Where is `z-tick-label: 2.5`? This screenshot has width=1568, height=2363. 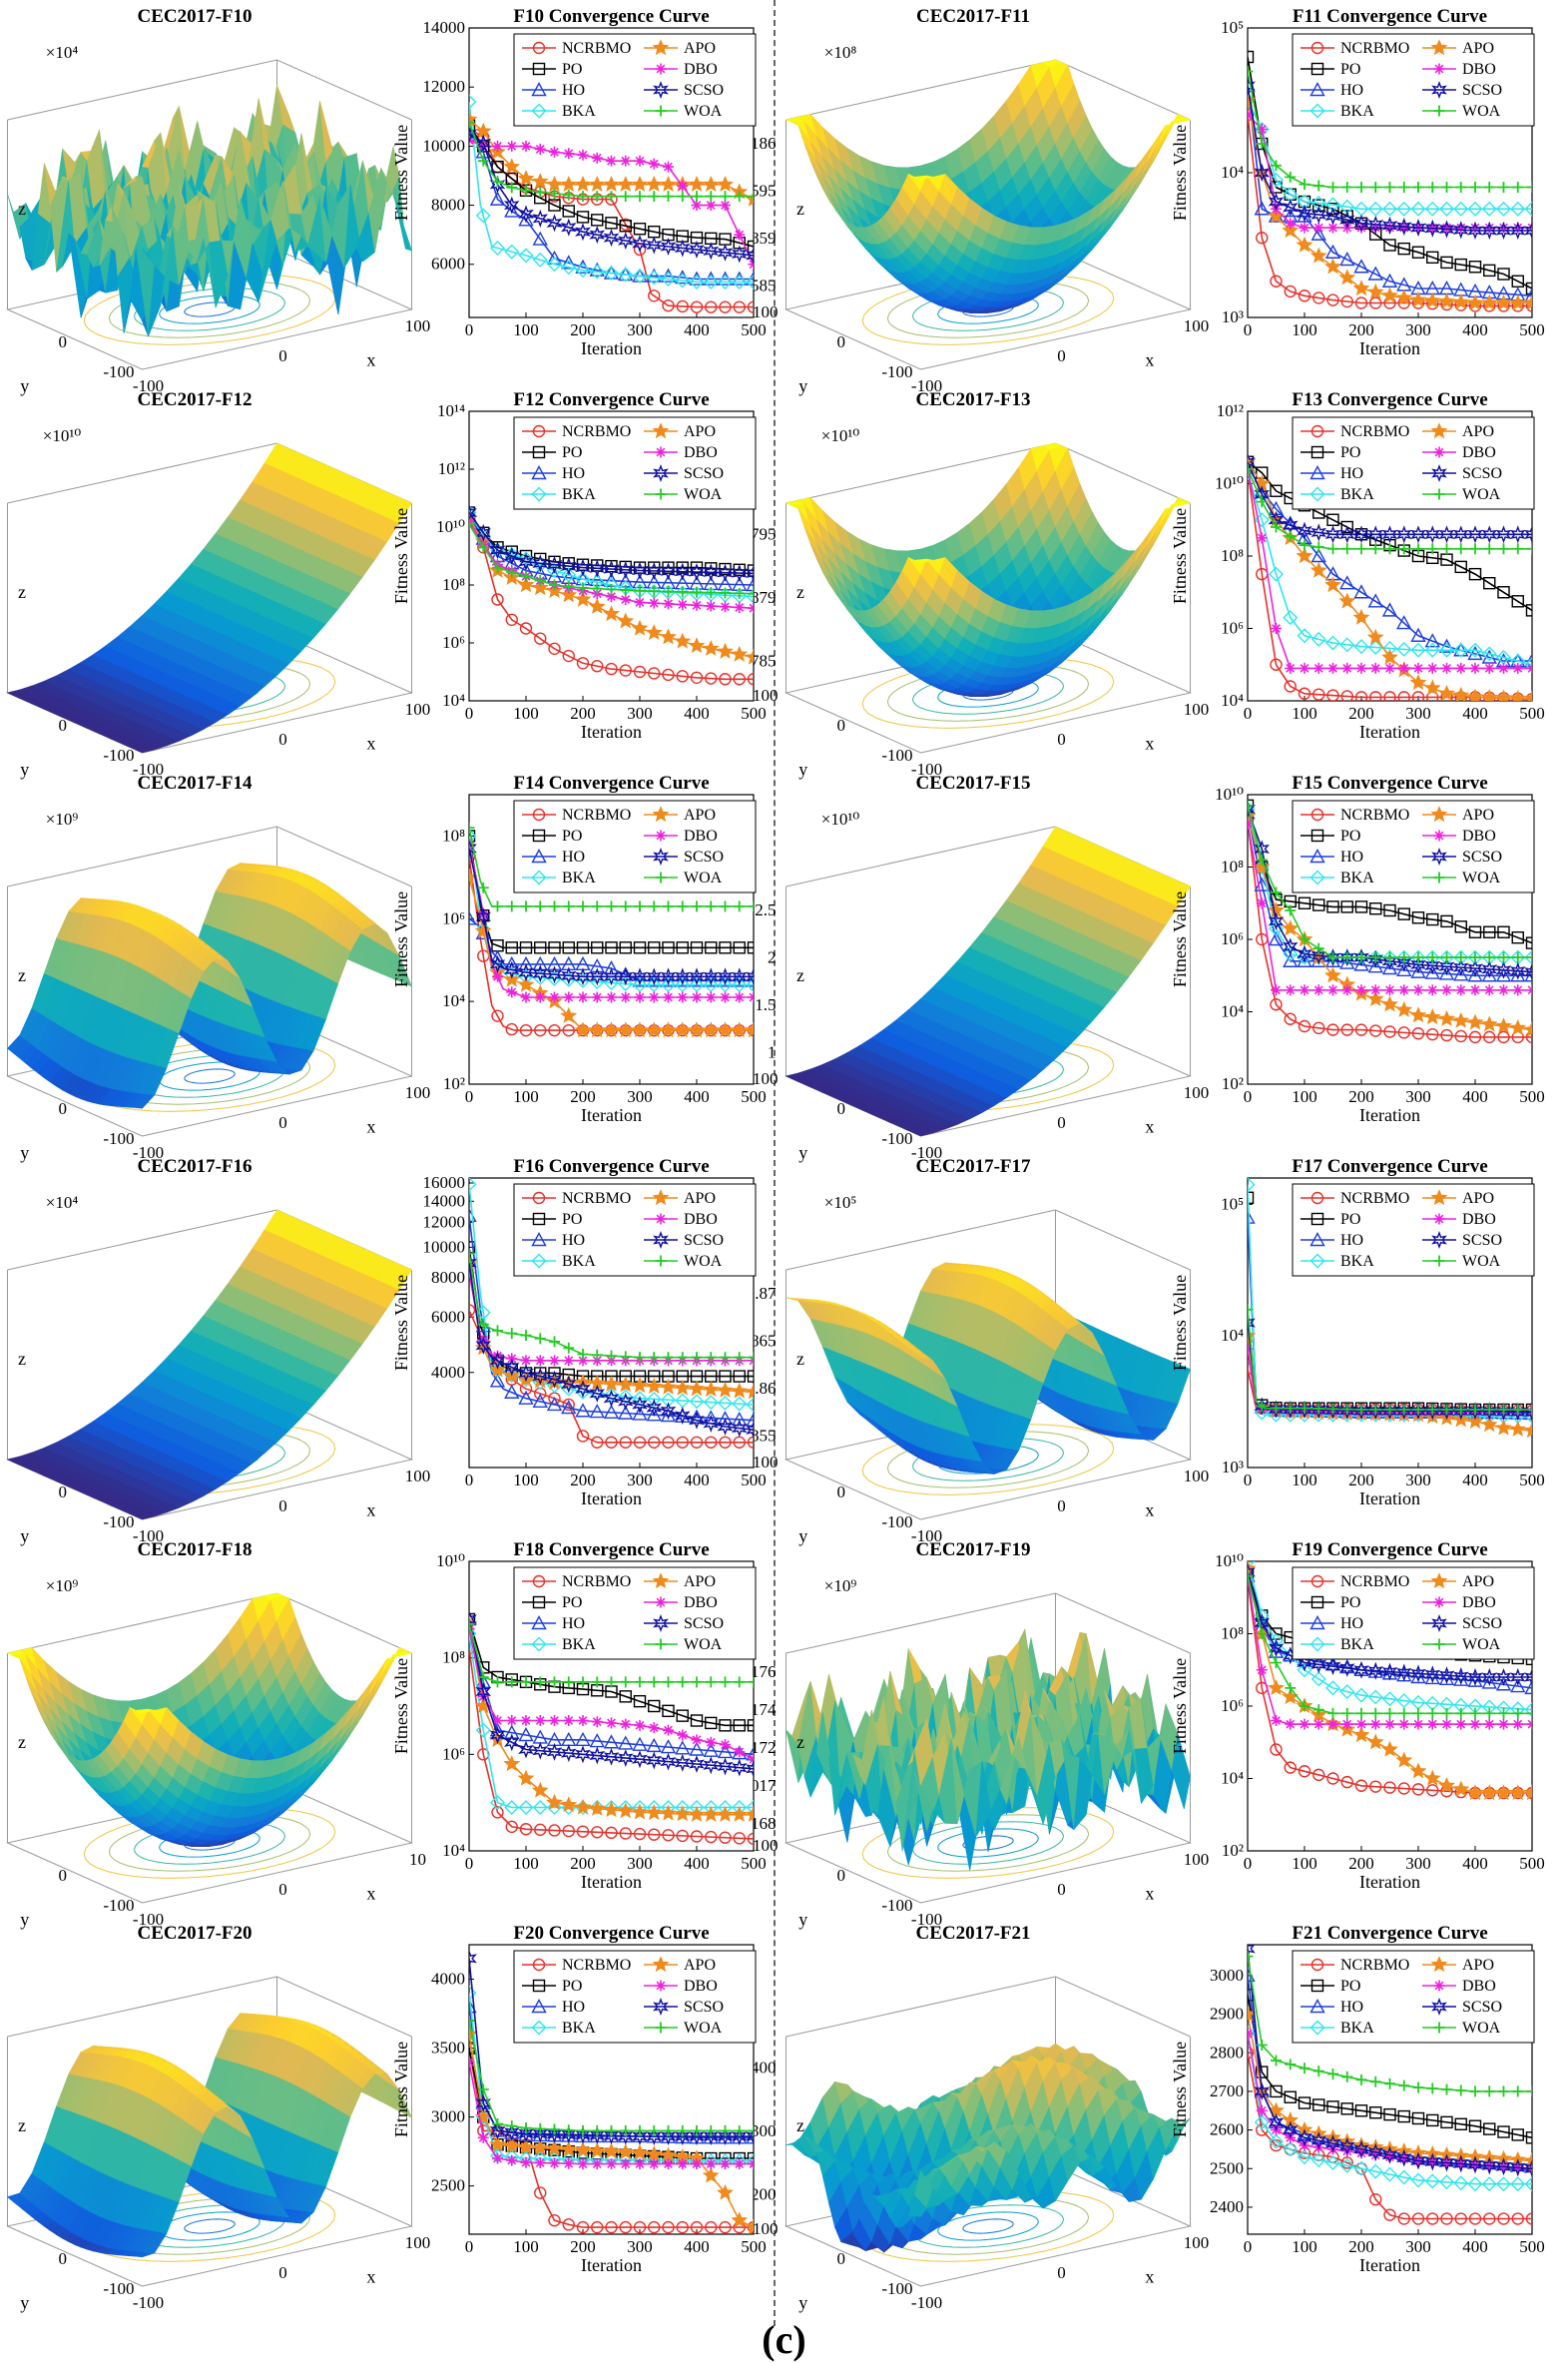
z-tick-label: 2.5 is located at coordinates (765, 909).